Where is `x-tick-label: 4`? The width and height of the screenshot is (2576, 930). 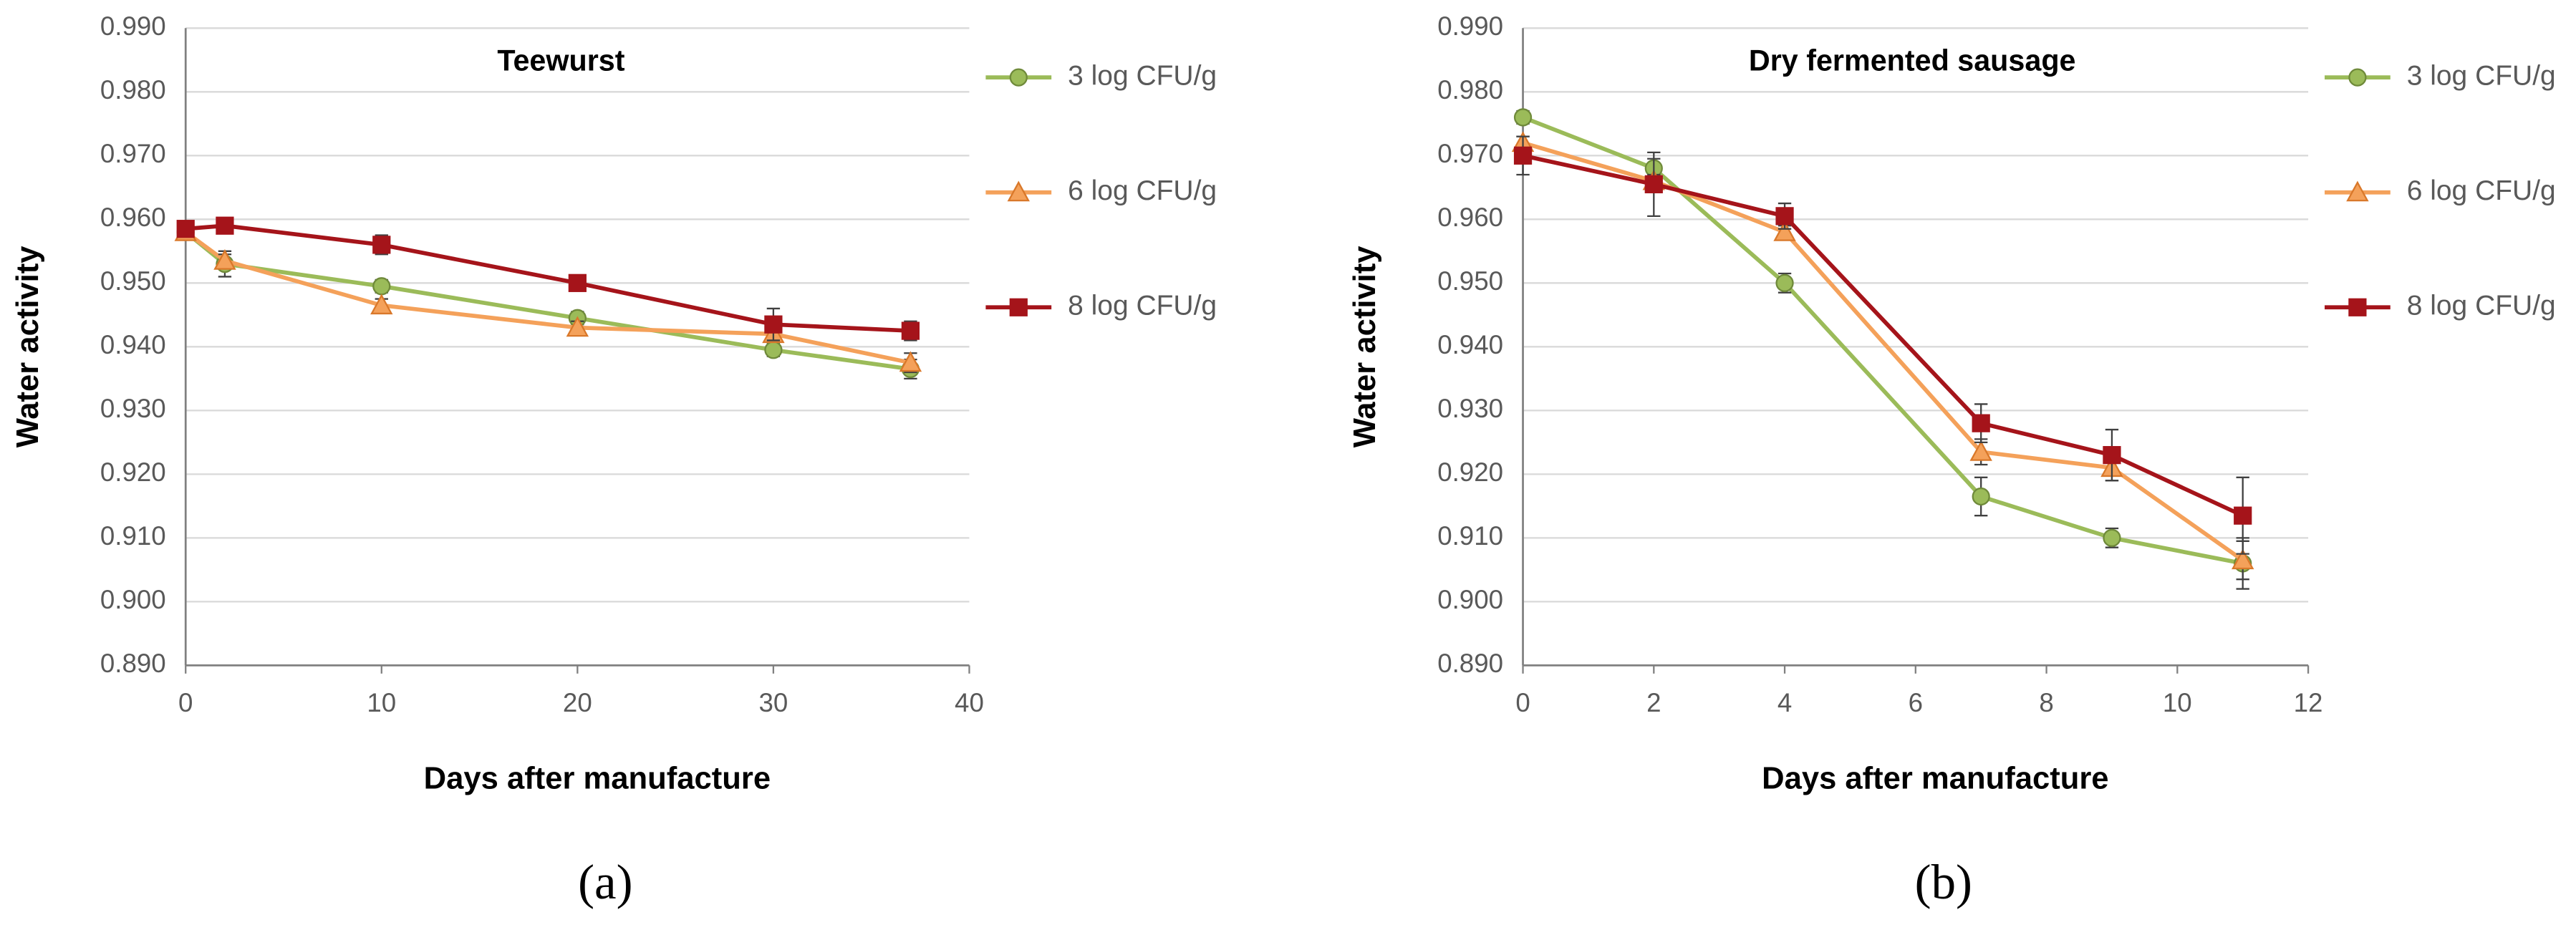
x-tick-label: 4 is located at coordinates (1785, 702).